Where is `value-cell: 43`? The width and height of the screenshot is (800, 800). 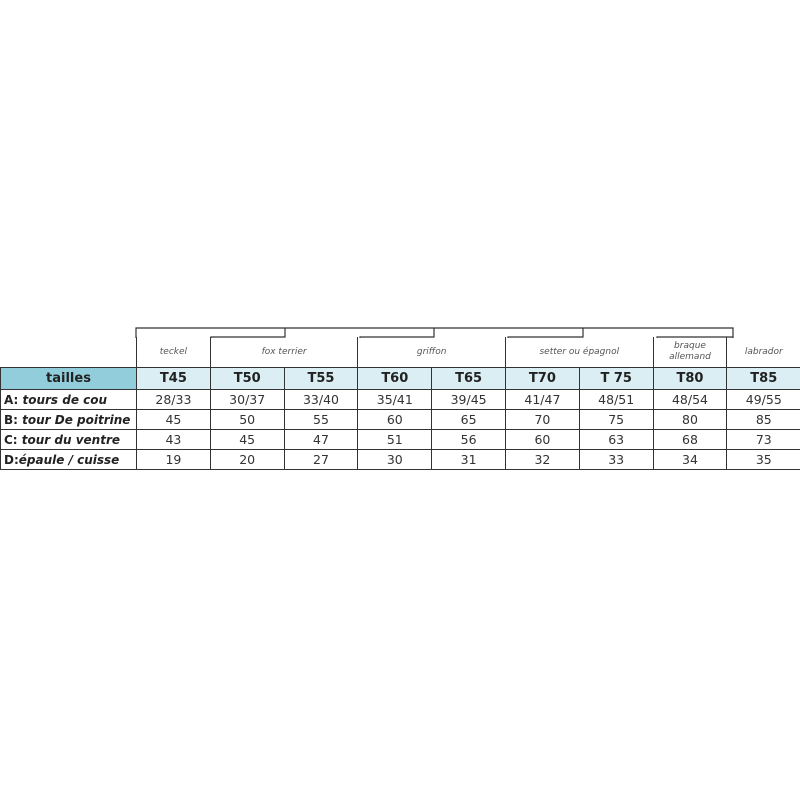 value-cell: 43 is located at coordinates (173, 439).